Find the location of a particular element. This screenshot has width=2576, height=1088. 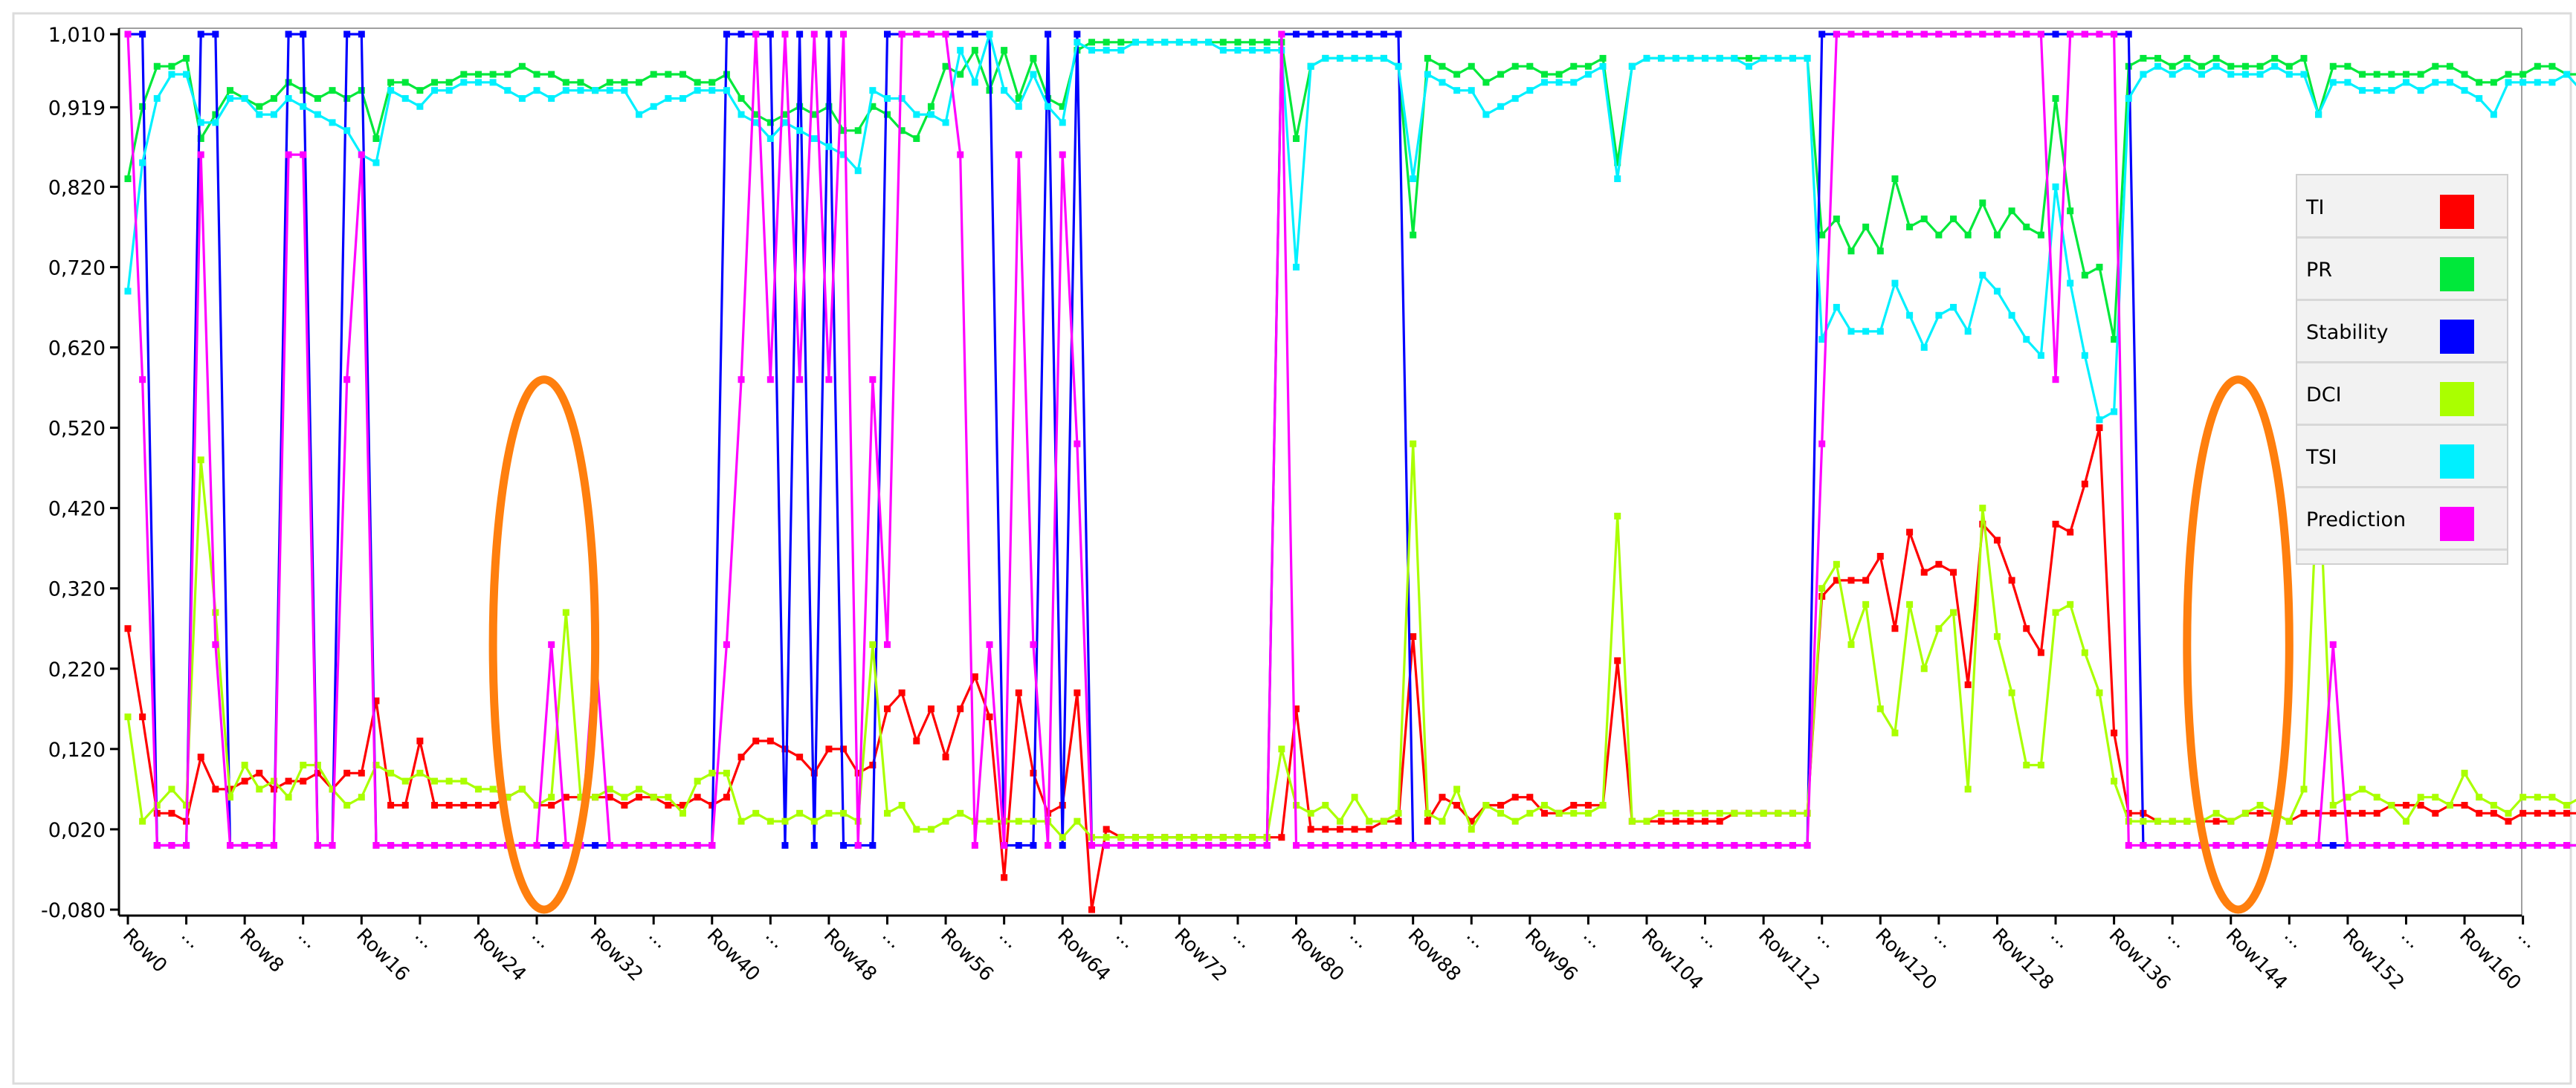

y-tick-label: 0,220 is located at coordinates (77, 670).